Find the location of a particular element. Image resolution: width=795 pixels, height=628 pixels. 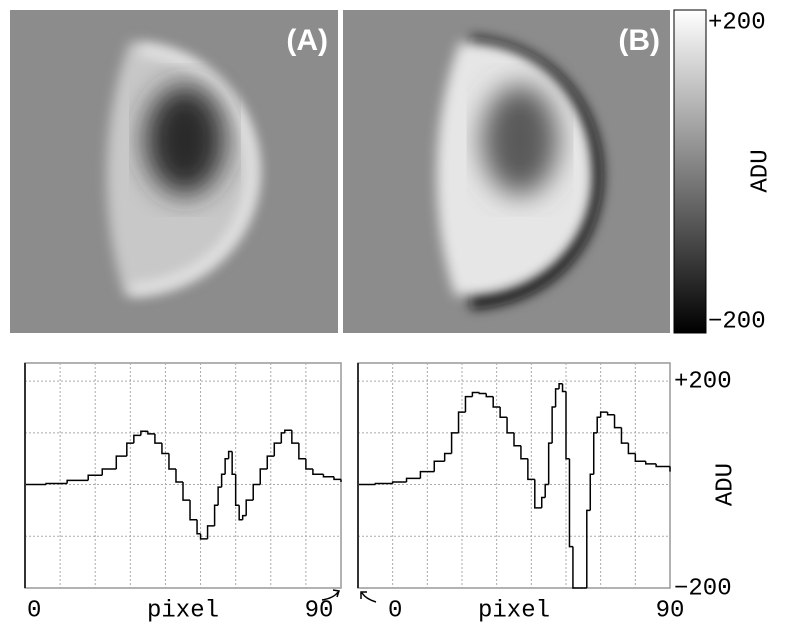

y-tick-label: −200 is located at coordinates (703, 588).